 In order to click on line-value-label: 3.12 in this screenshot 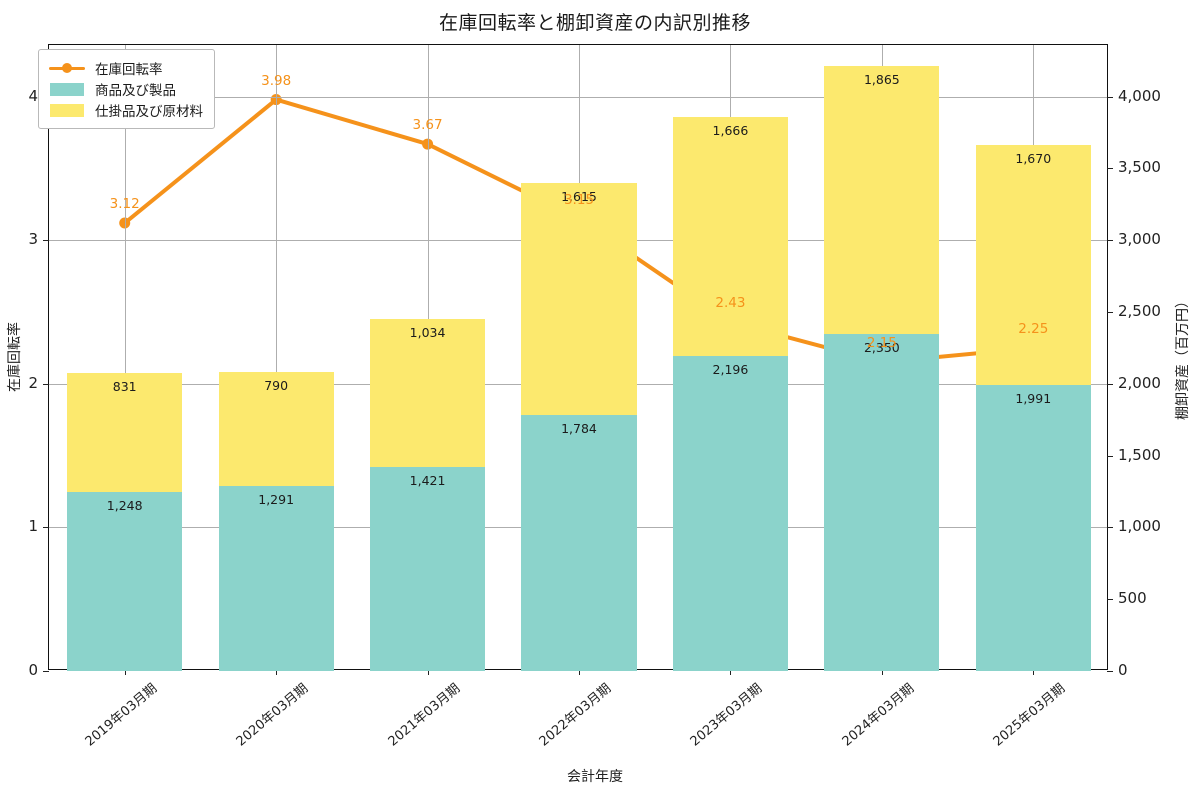, I will do `click(124, 204)`.